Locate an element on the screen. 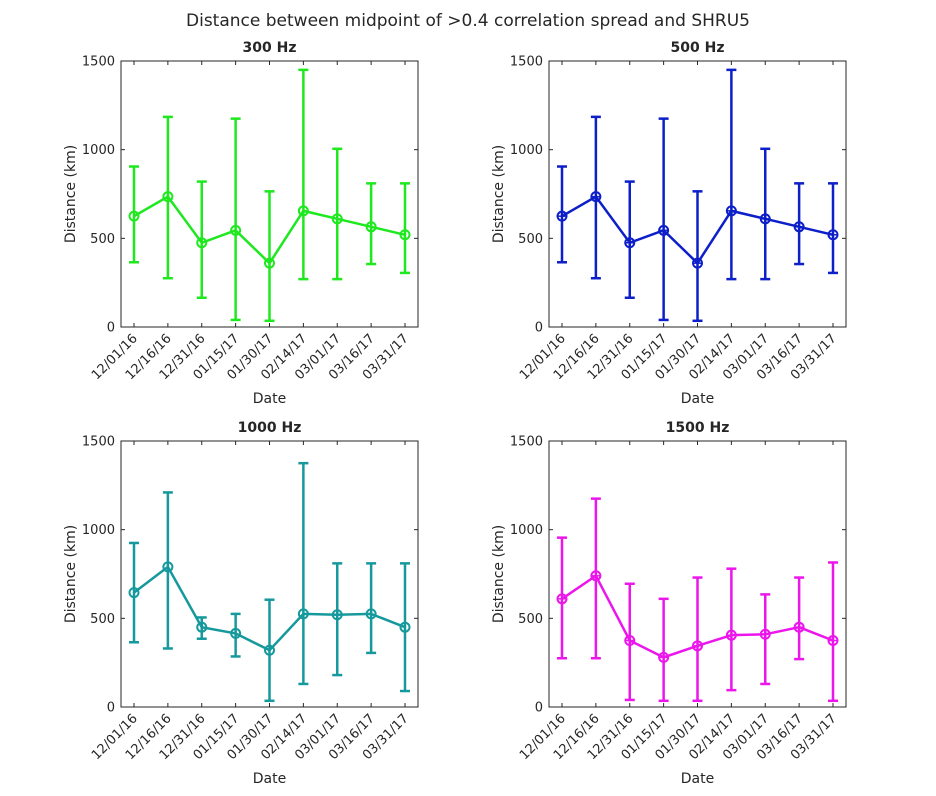 The height and width of the screenshot is (796, 936). panel-title: 500 Hz is located at coordinates (698, 48).